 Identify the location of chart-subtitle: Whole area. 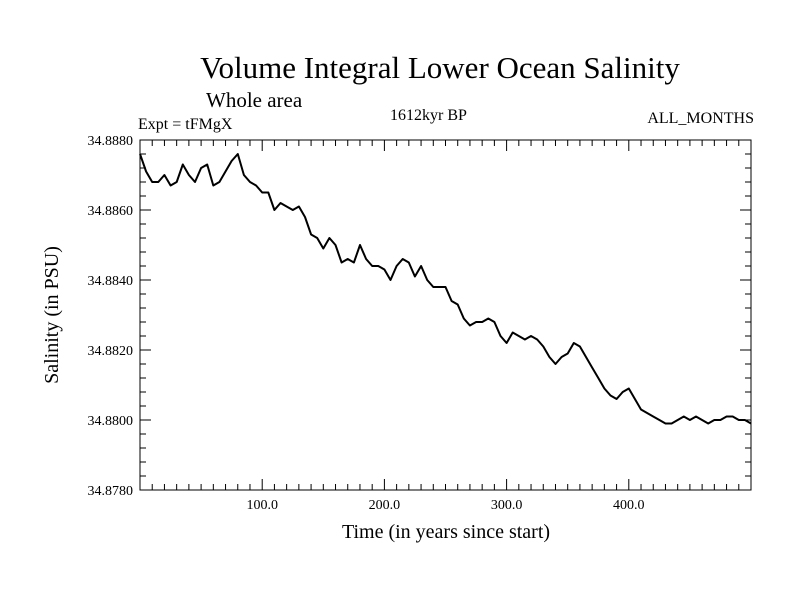
(254, 100).